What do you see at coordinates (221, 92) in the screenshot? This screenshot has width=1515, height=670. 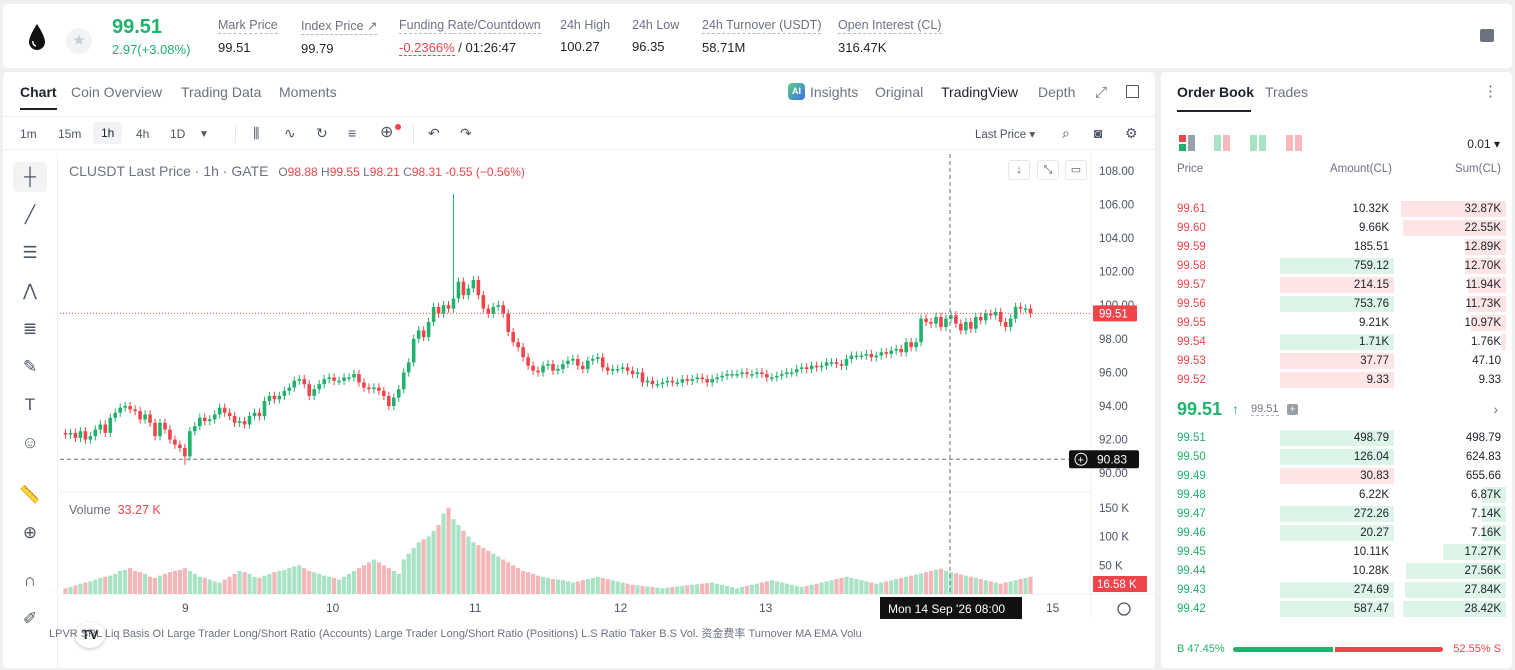 I see `tab-trading-data: Trading Data` at bounding box center [221, 92].